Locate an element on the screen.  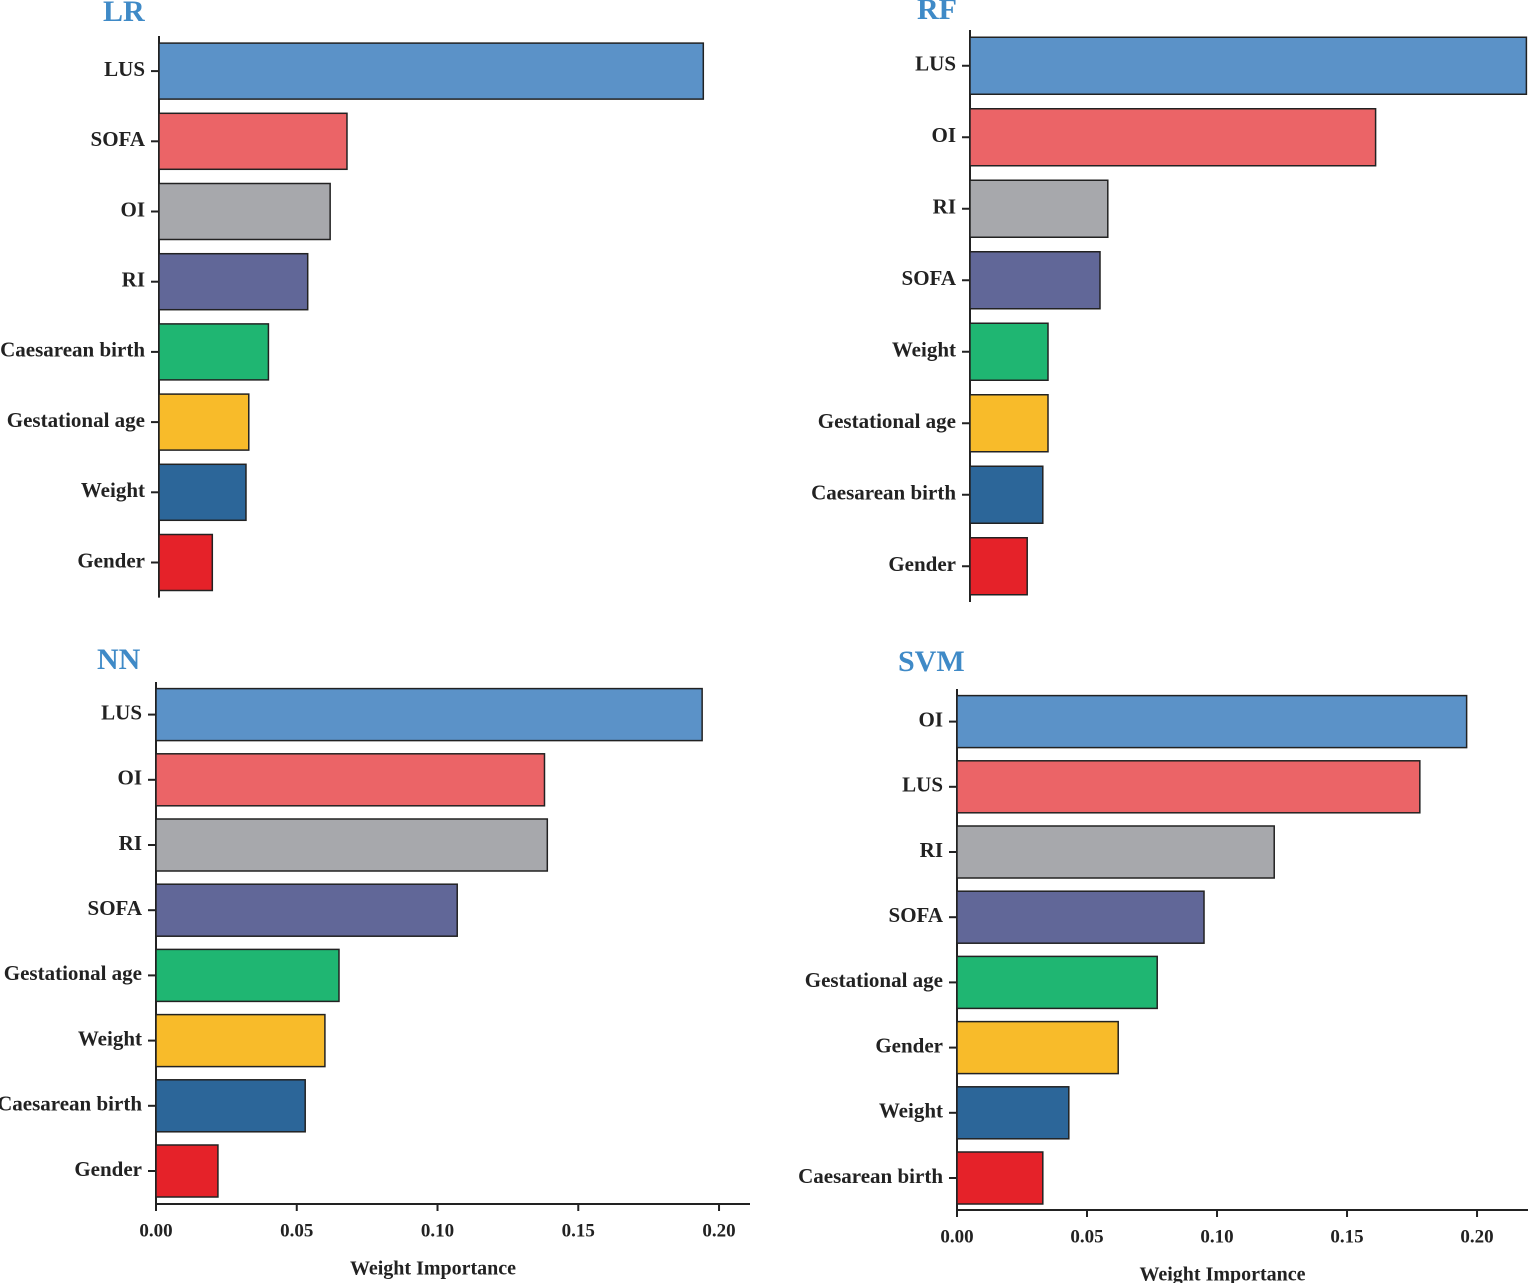
panel-title: NN is located at coordinates (119, 659).